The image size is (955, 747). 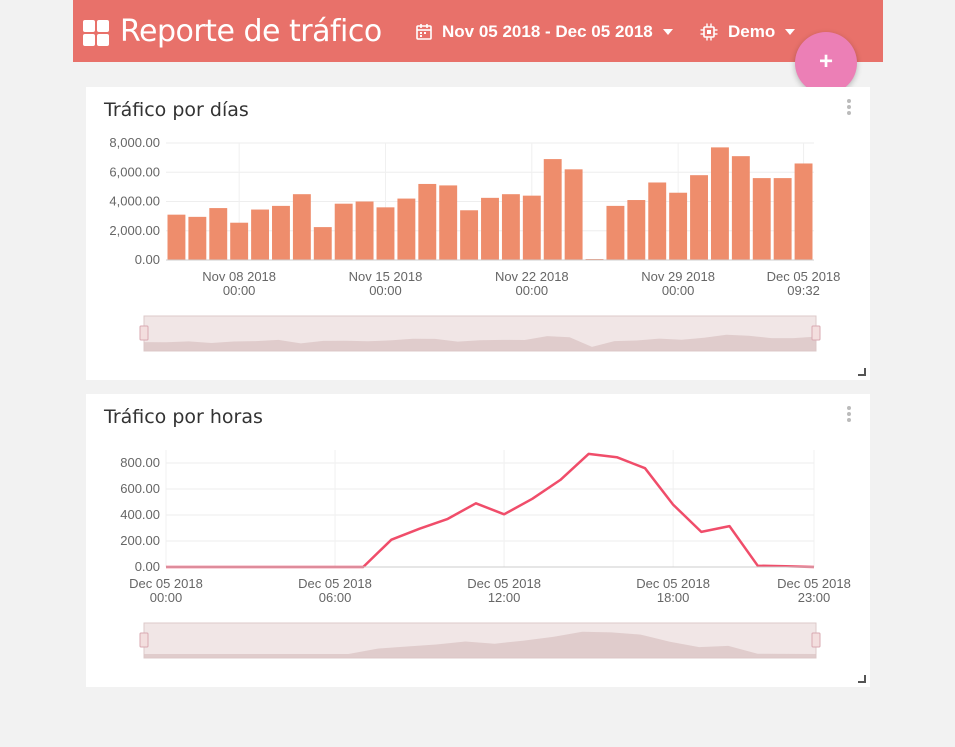 I want to click on series-line, so click(x=490, y=510).